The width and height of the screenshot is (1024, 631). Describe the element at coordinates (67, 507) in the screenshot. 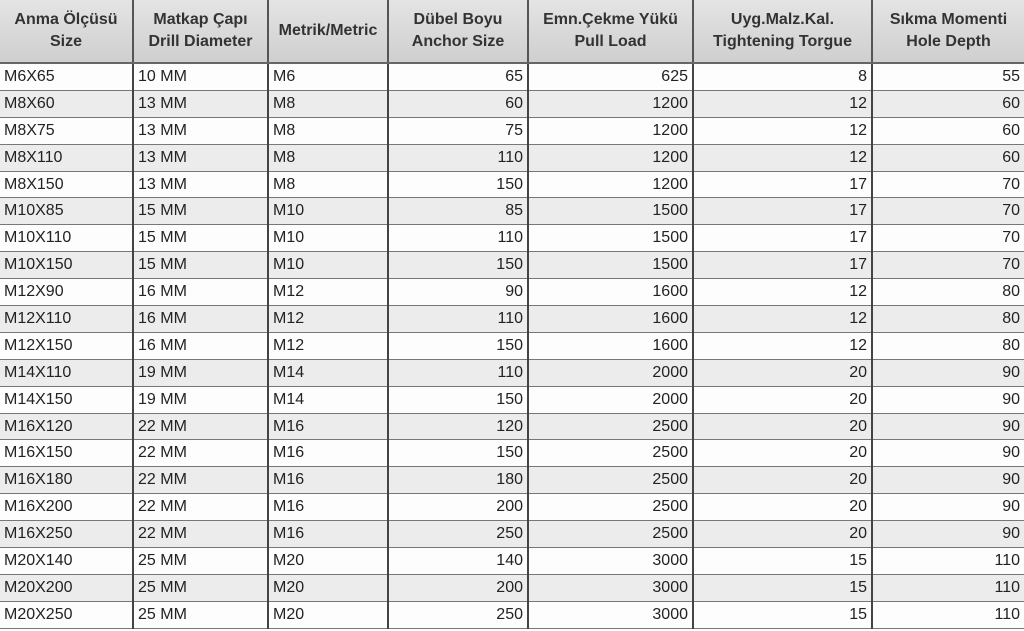

I see `cell-size: M16X200` at that location.